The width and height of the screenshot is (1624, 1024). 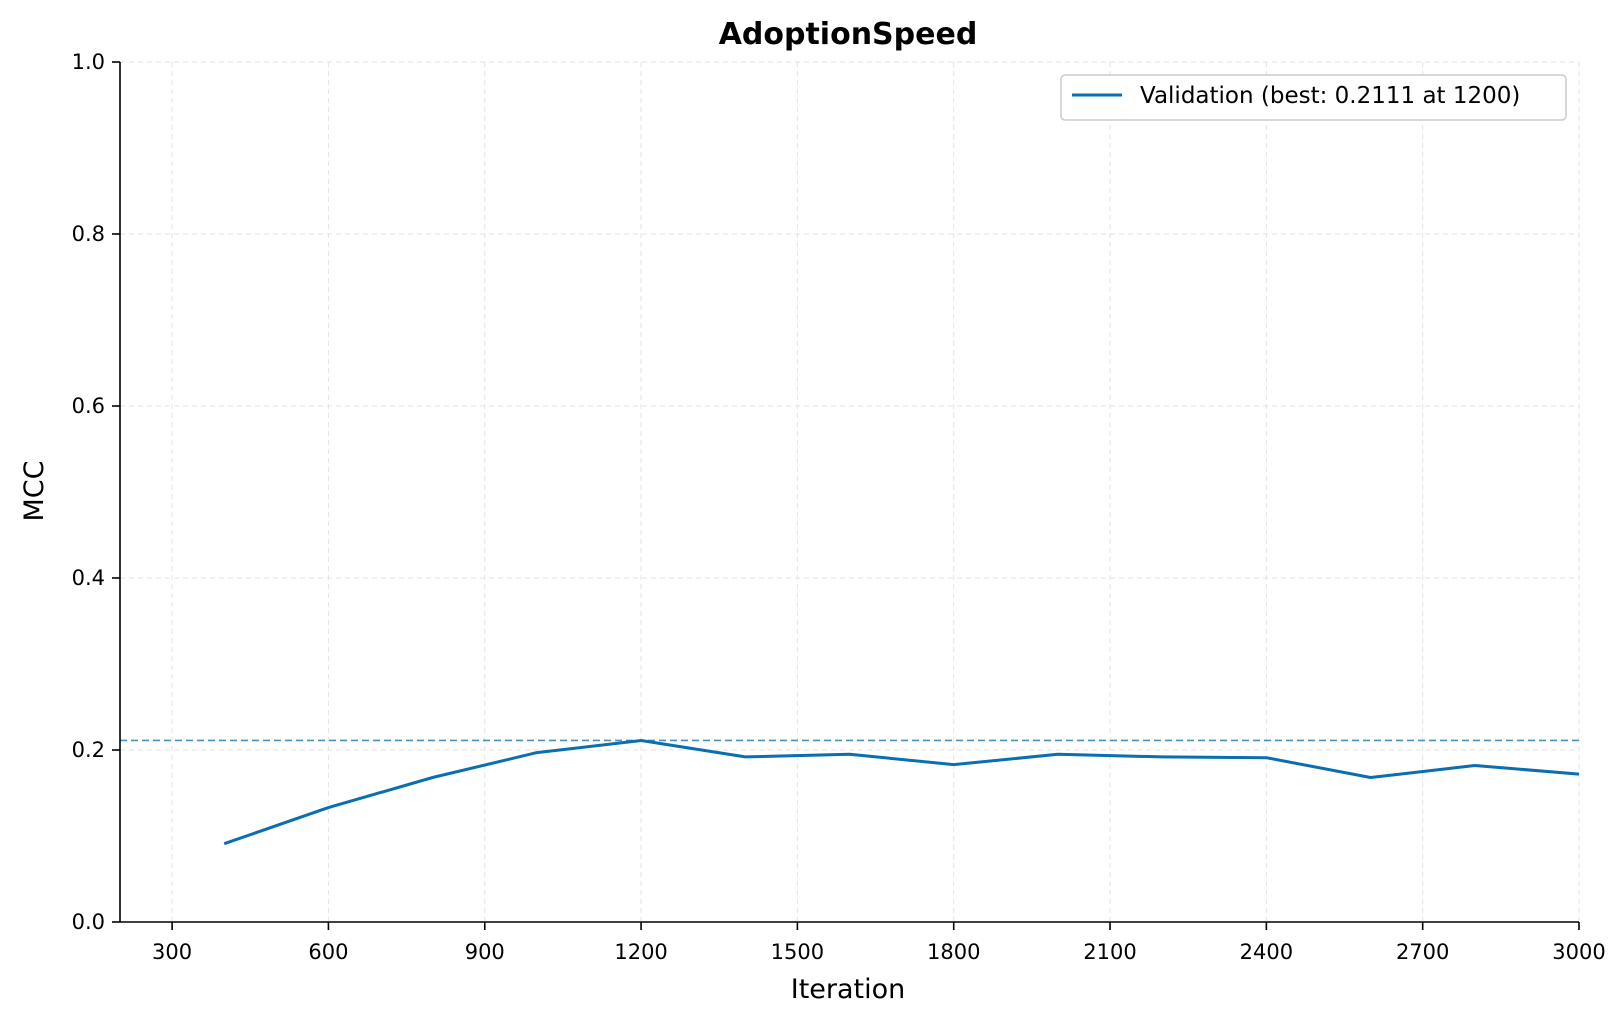 I want to click on x-tick-label: 3000, so click(x=1578, y=952).